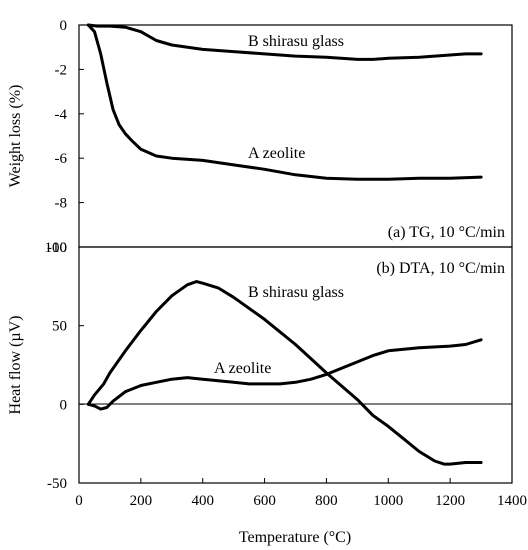 Image resolution: width=528 pixels, height=550 pixels. What do you see at coordinates (65, 137) in the screenshot?
I see `tg-y-ticks: 0 -2 -4 -6 -8 -10` at bounding box center [65, 137].